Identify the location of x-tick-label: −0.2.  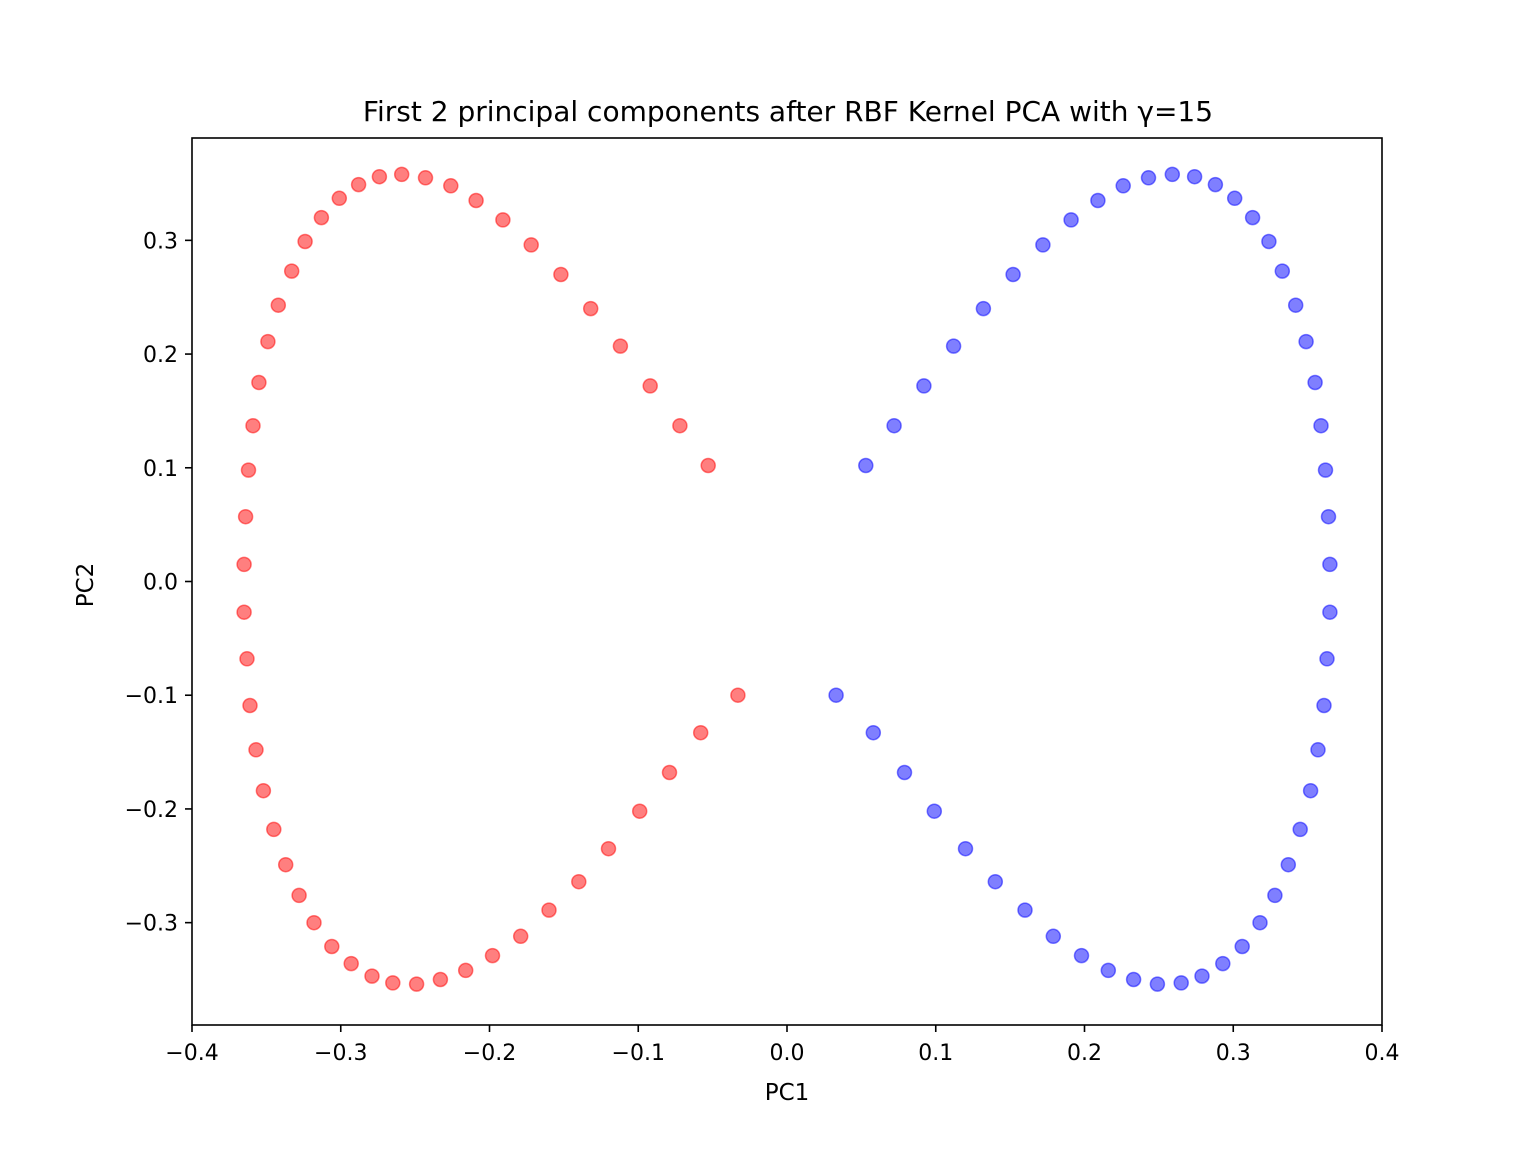
(489, 1053).